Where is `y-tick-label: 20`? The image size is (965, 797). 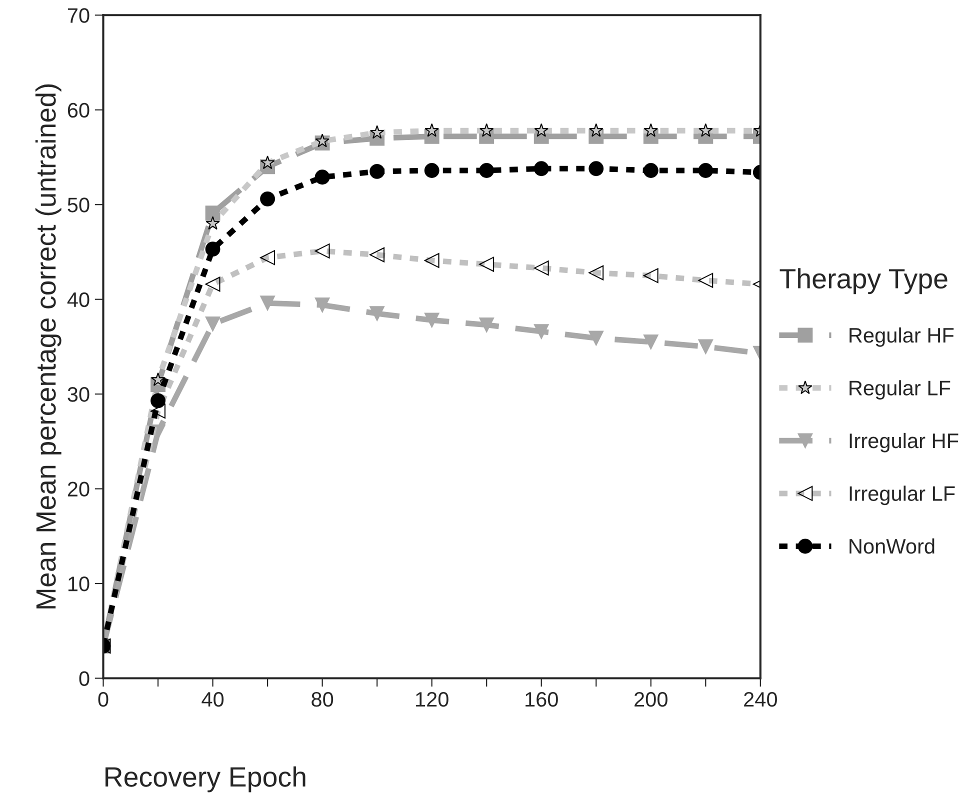
y-tick-label: 20 is located at coordinates (79, 489).